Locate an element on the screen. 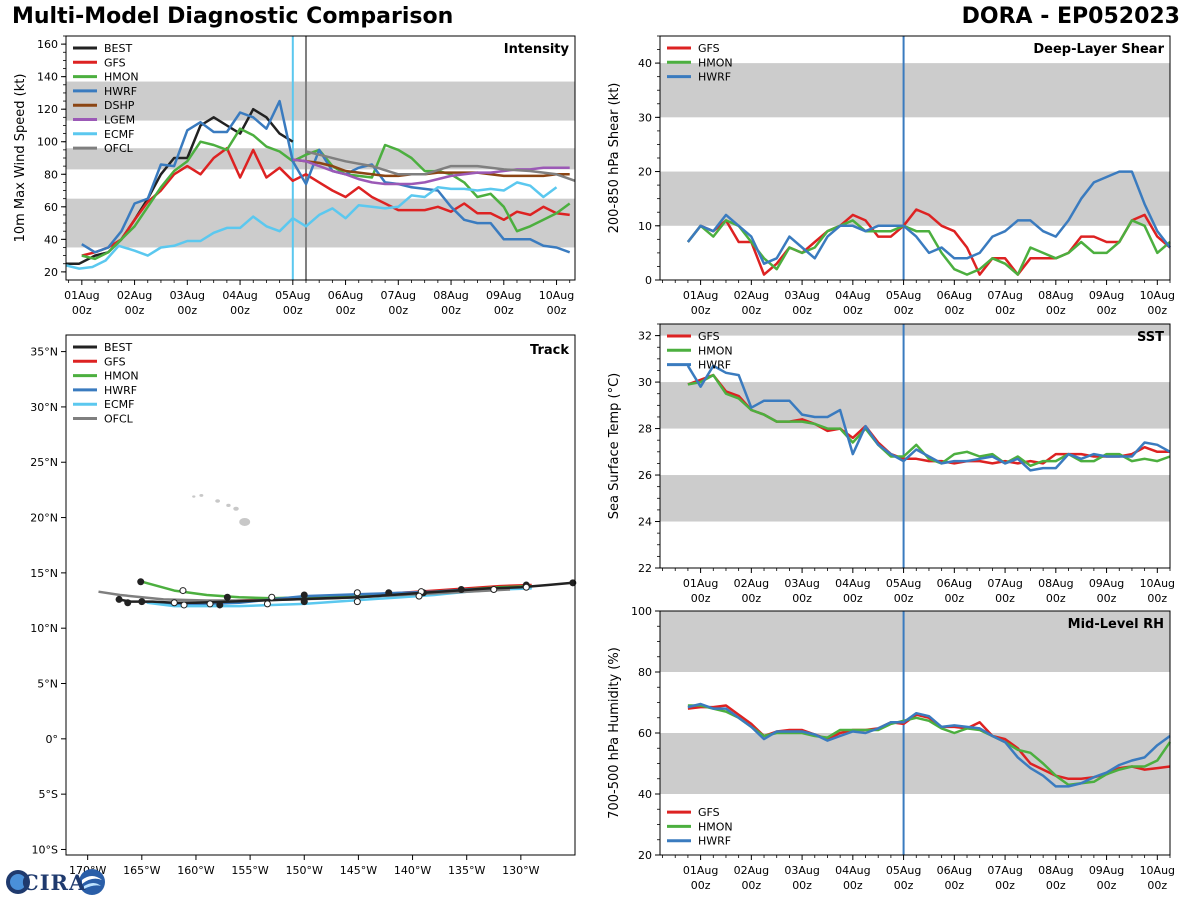 This screenshot has width=1200, height=902. track-xtick-label: 165°W is located at coordinates (141, 870).